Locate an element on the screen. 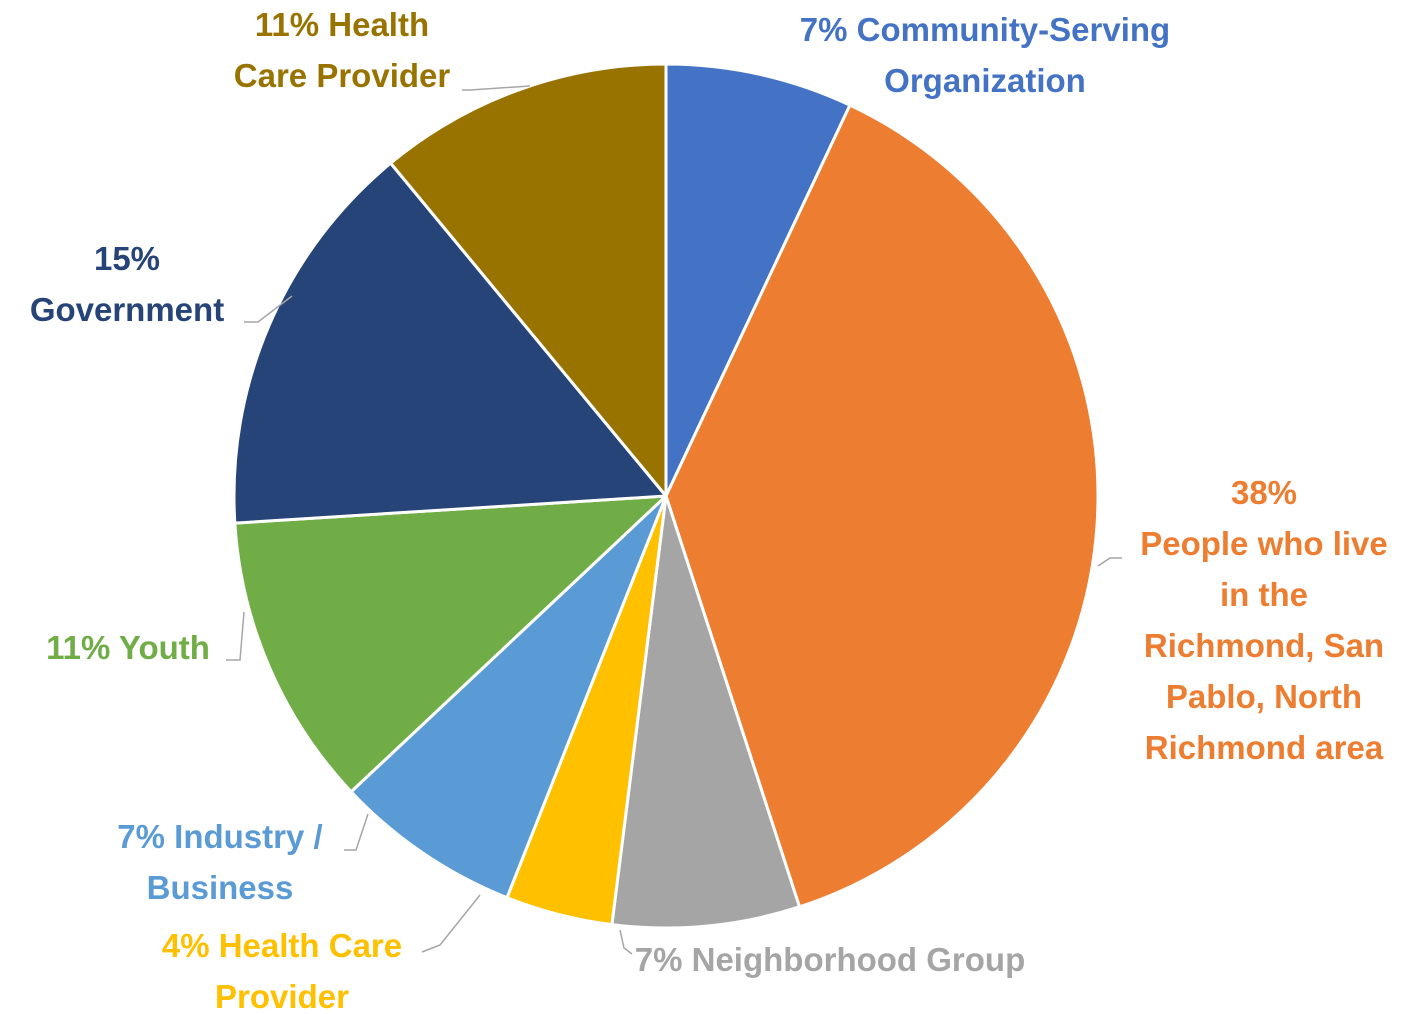 This screenshot has width=1409, height=1014. slice-label-3: 7% Neighborhood Group is located at coordinates (830, 959).